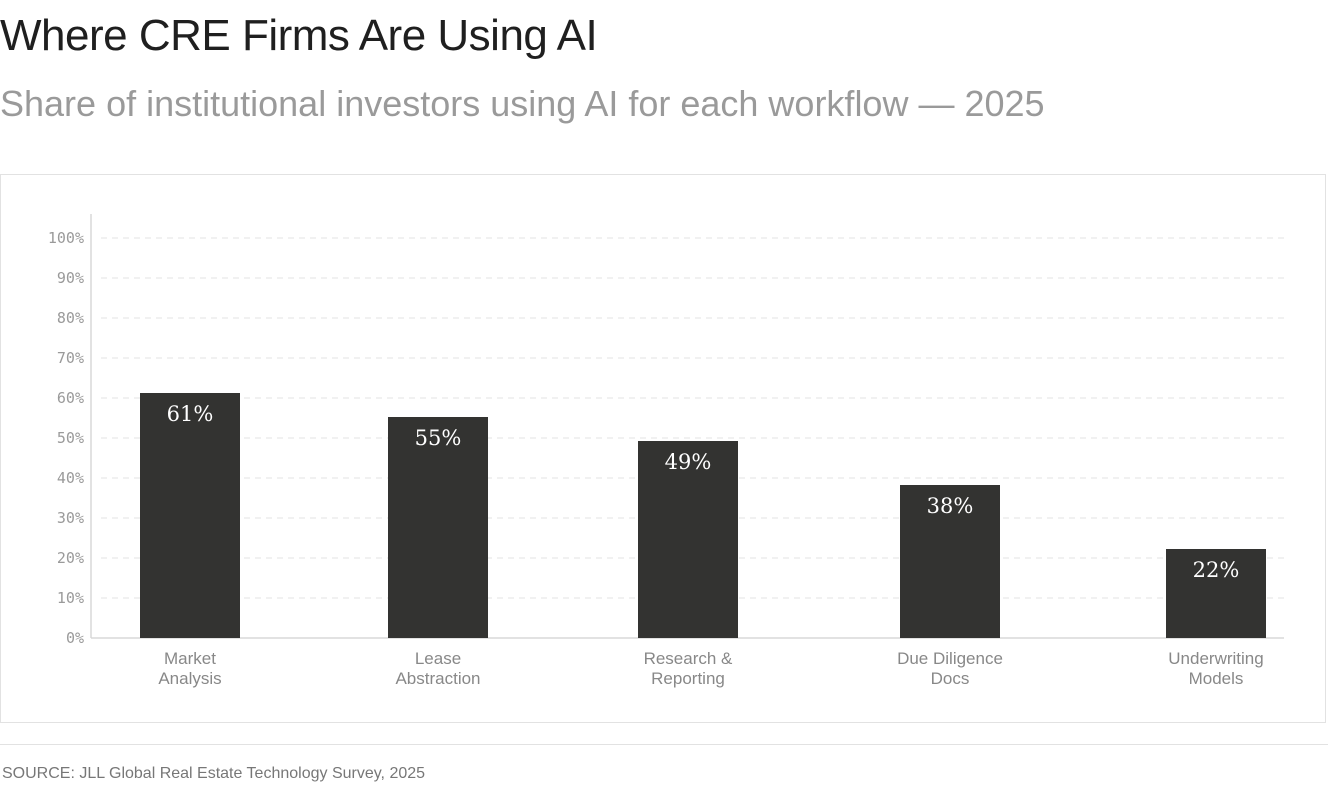 The image size is (1328, 790). Describe the element at coordinates (70, 318) in the screenshot. I see `y-tick-label: 80%` at that location.